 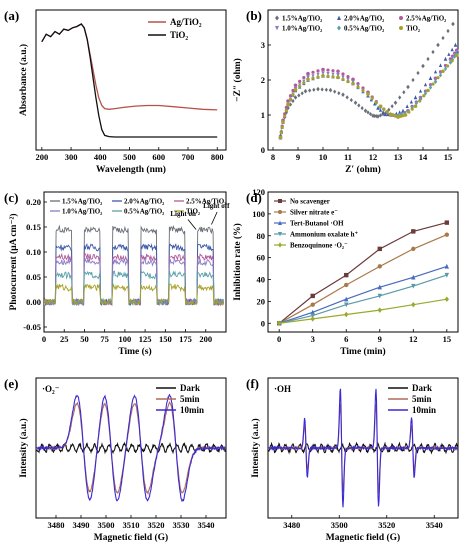 I want to click on y-axis-label: Photocurrent (μA cm⁻²), so click(x=13, y=262).